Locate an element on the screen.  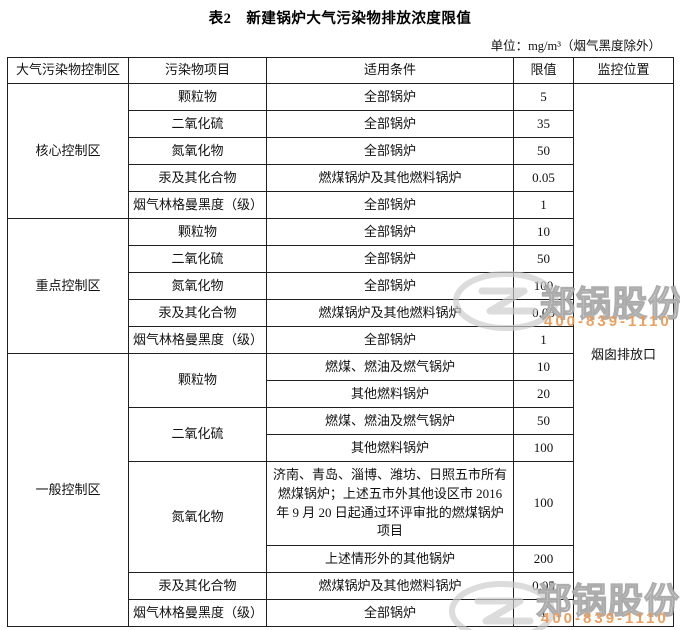
column-header-condition: 适用条件 is located at coordinates (390, 70).